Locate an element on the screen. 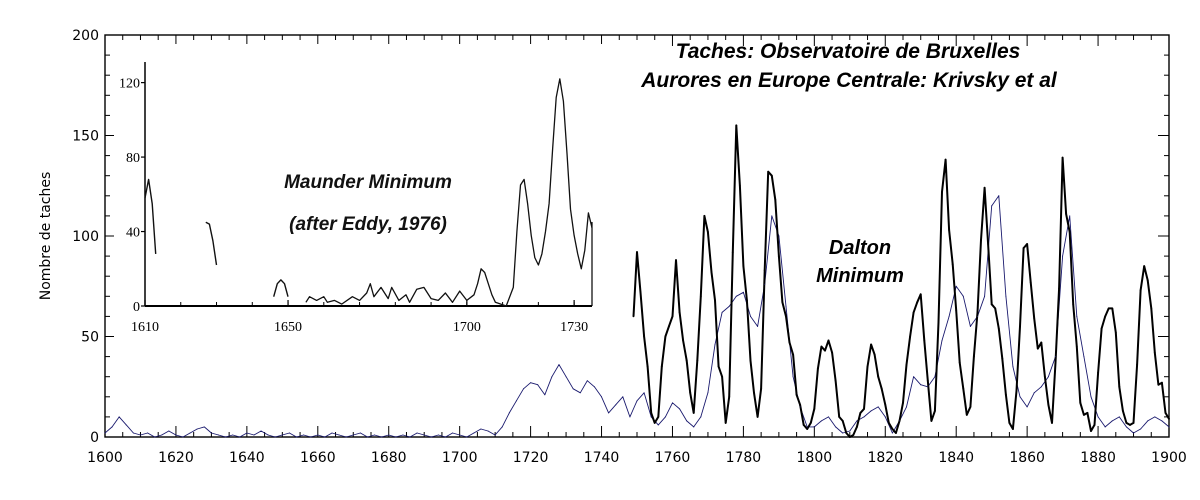 This screenshot has height=500, width=1200. x-tick-label: 1880 is located at coordinates (1098, 458).